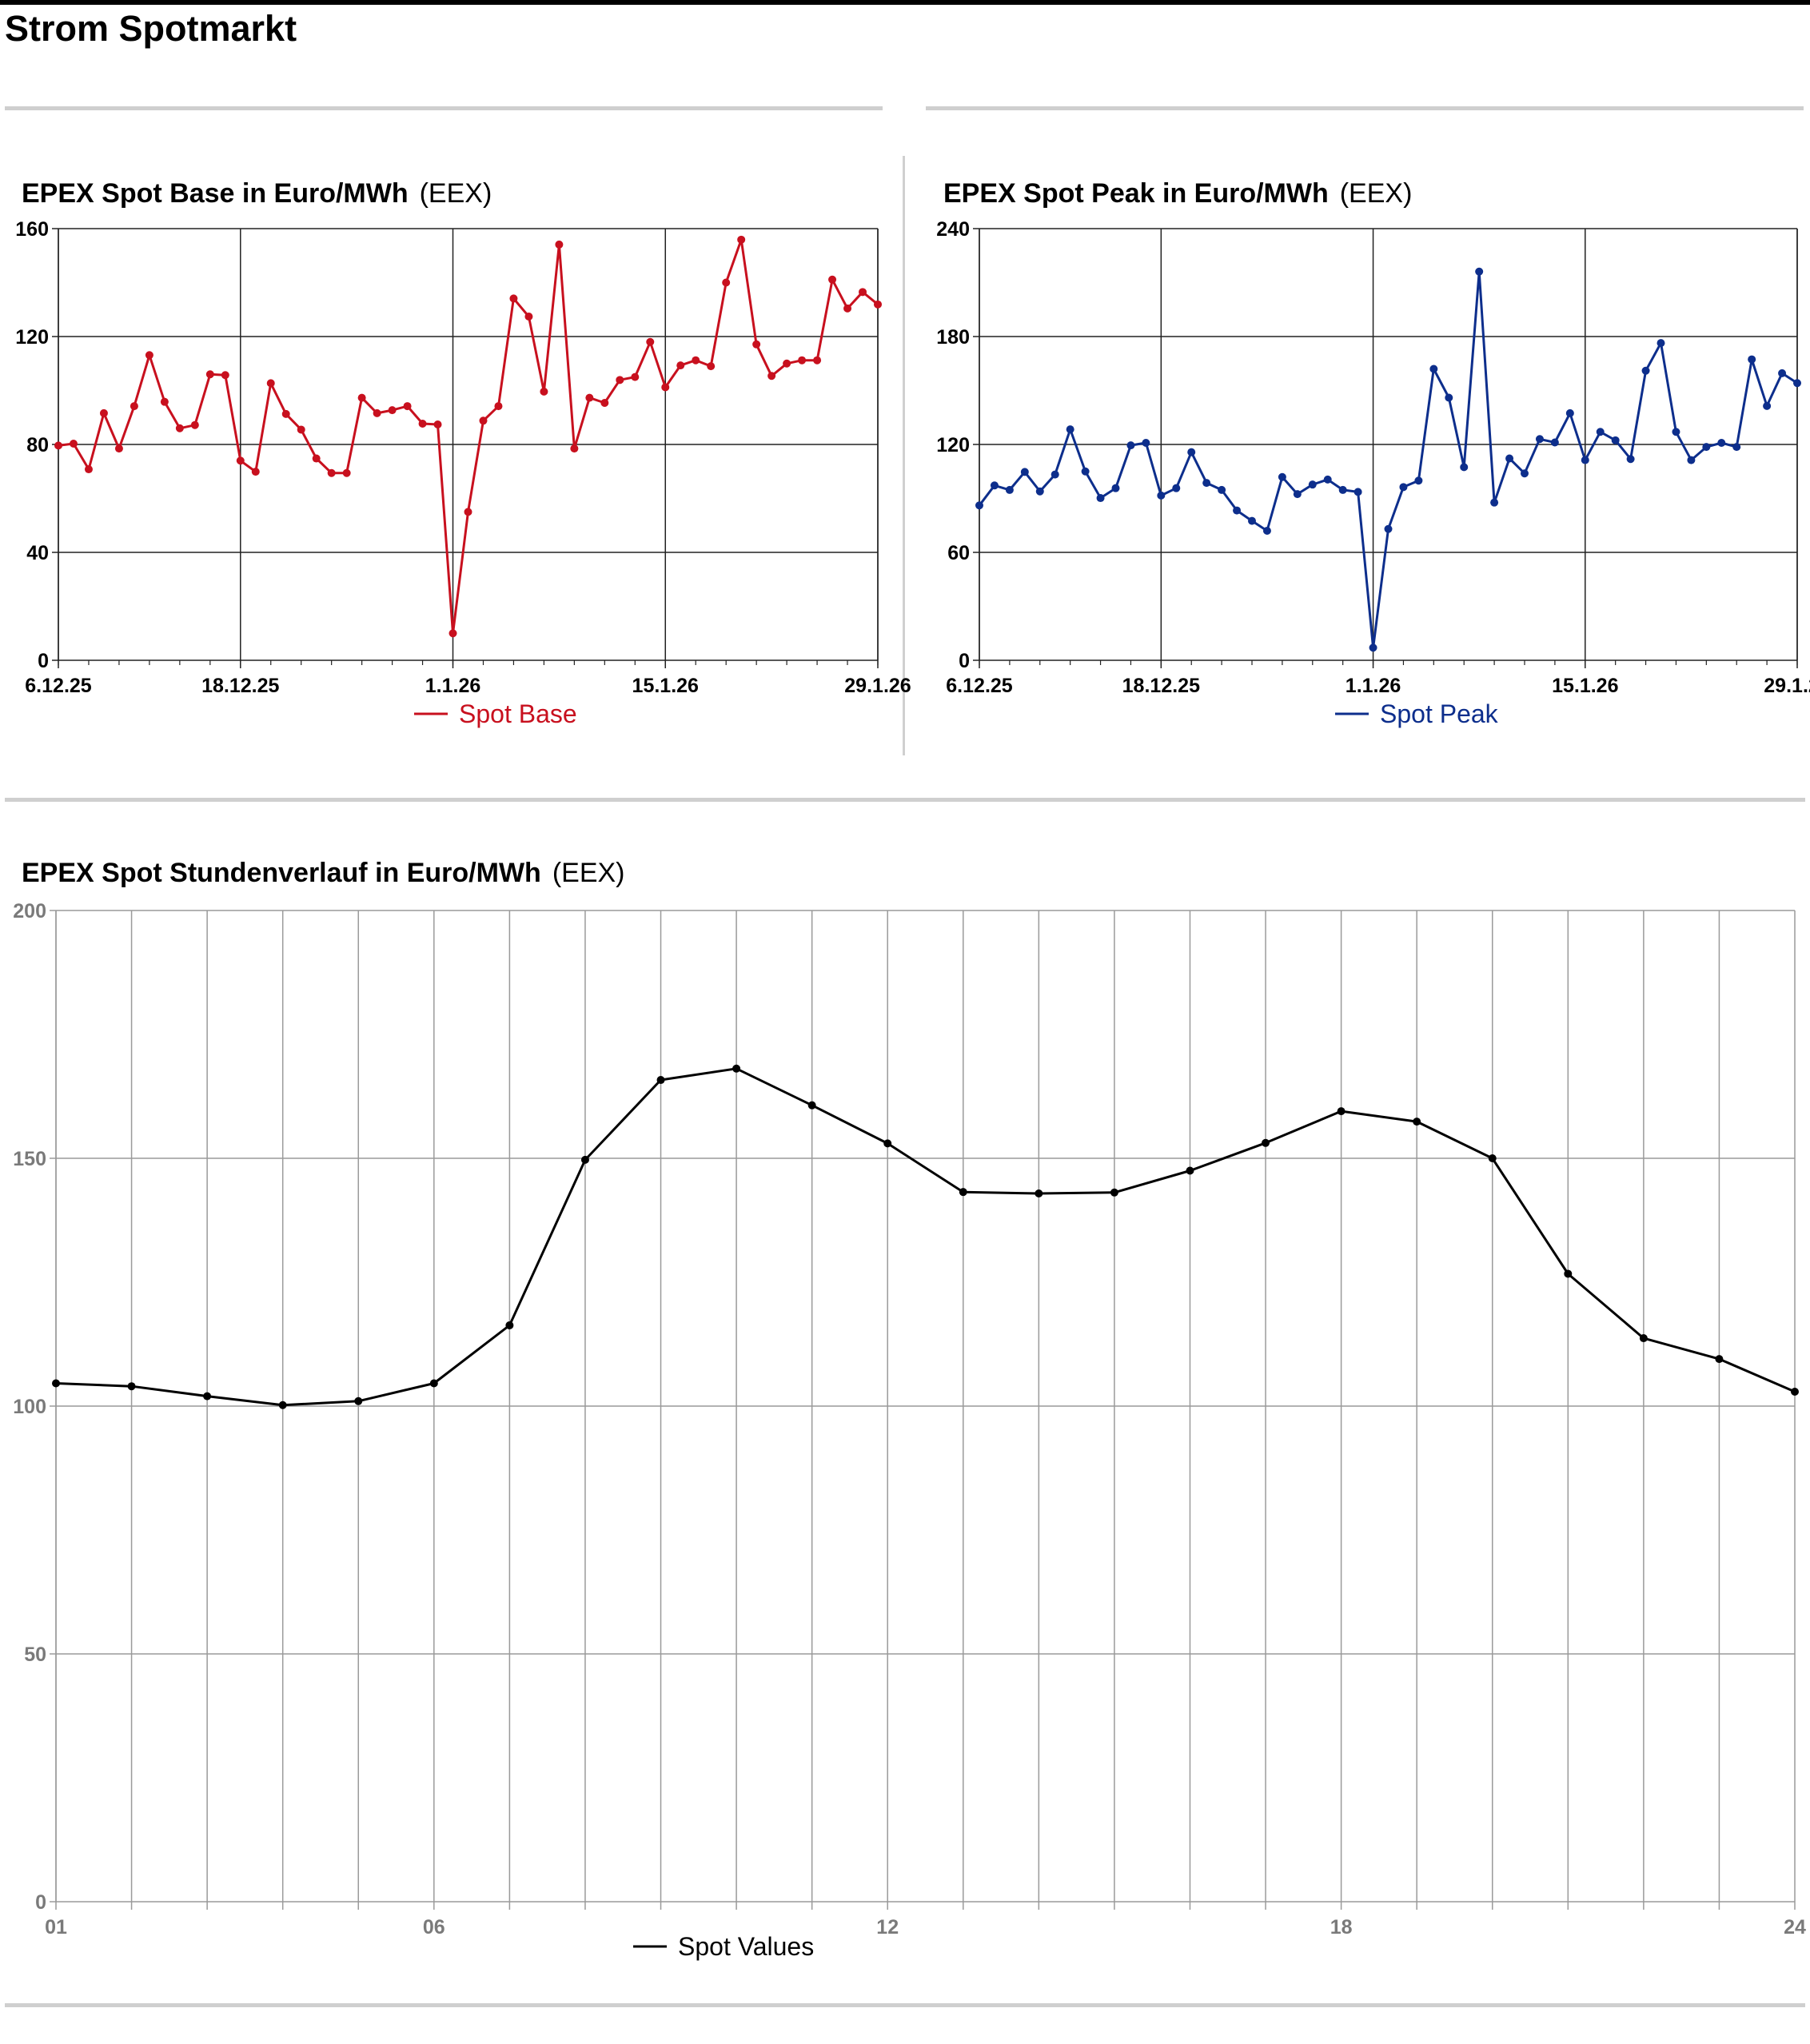 The image size is (1810, 2044). I want to click on peak-xtick-label: 1.1.26, so click(1373, 686).